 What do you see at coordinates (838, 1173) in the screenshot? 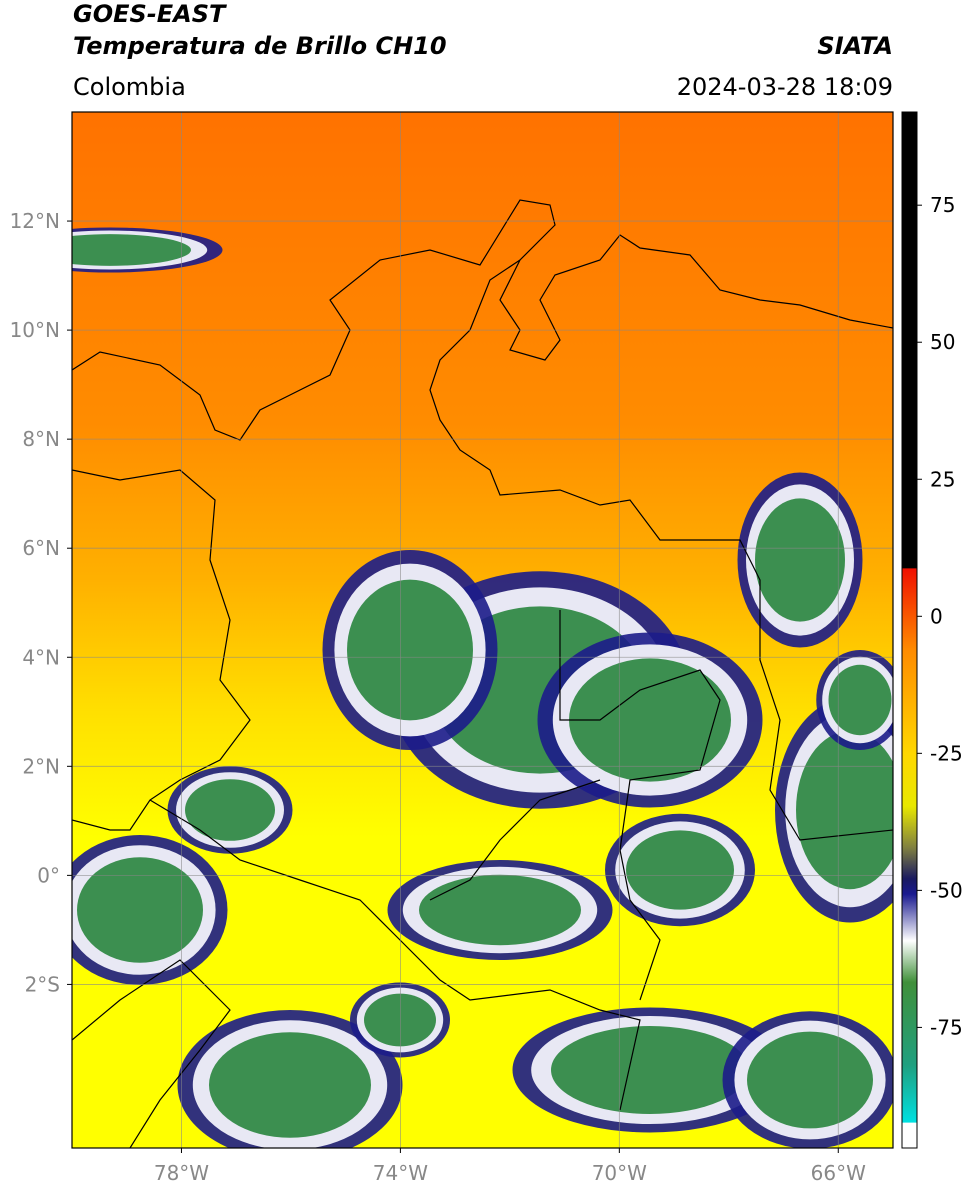
I see `x-tick-label: 66°W` at bounding box center [838, 1173].